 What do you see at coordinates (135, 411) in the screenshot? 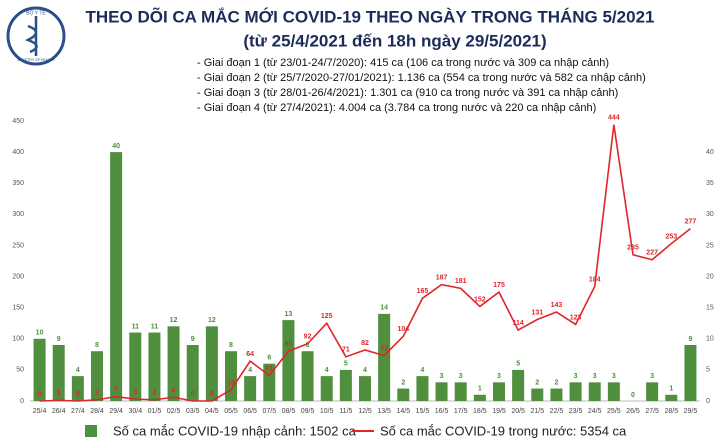
I see `x-tick-label: 30/4` at bounding box center [135, 411].